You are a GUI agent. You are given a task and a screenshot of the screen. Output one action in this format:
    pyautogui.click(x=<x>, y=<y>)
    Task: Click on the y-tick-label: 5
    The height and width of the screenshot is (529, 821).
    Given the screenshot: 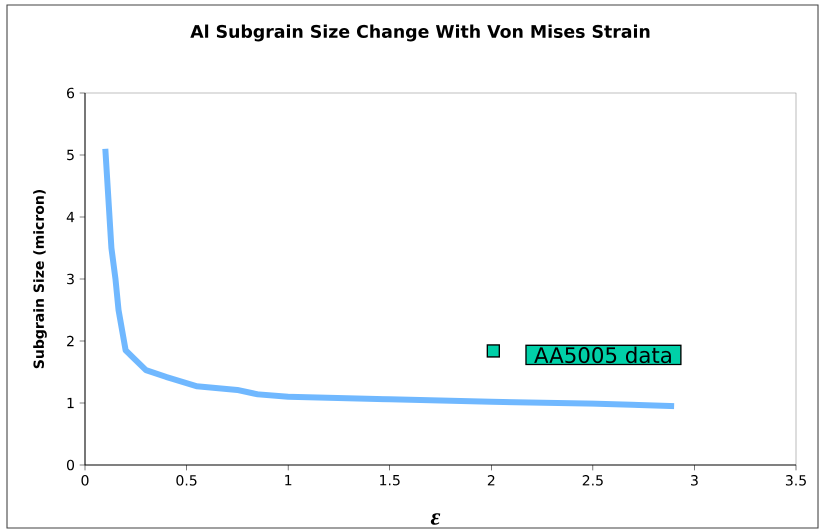 What is the action you would take?
    pyautogui.click(x=70, y=155)
    